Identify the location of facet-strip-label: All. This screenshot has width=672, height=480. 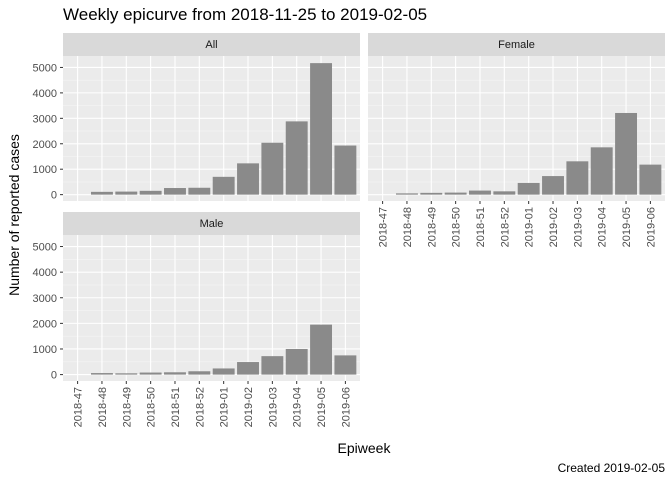
(211, 45).